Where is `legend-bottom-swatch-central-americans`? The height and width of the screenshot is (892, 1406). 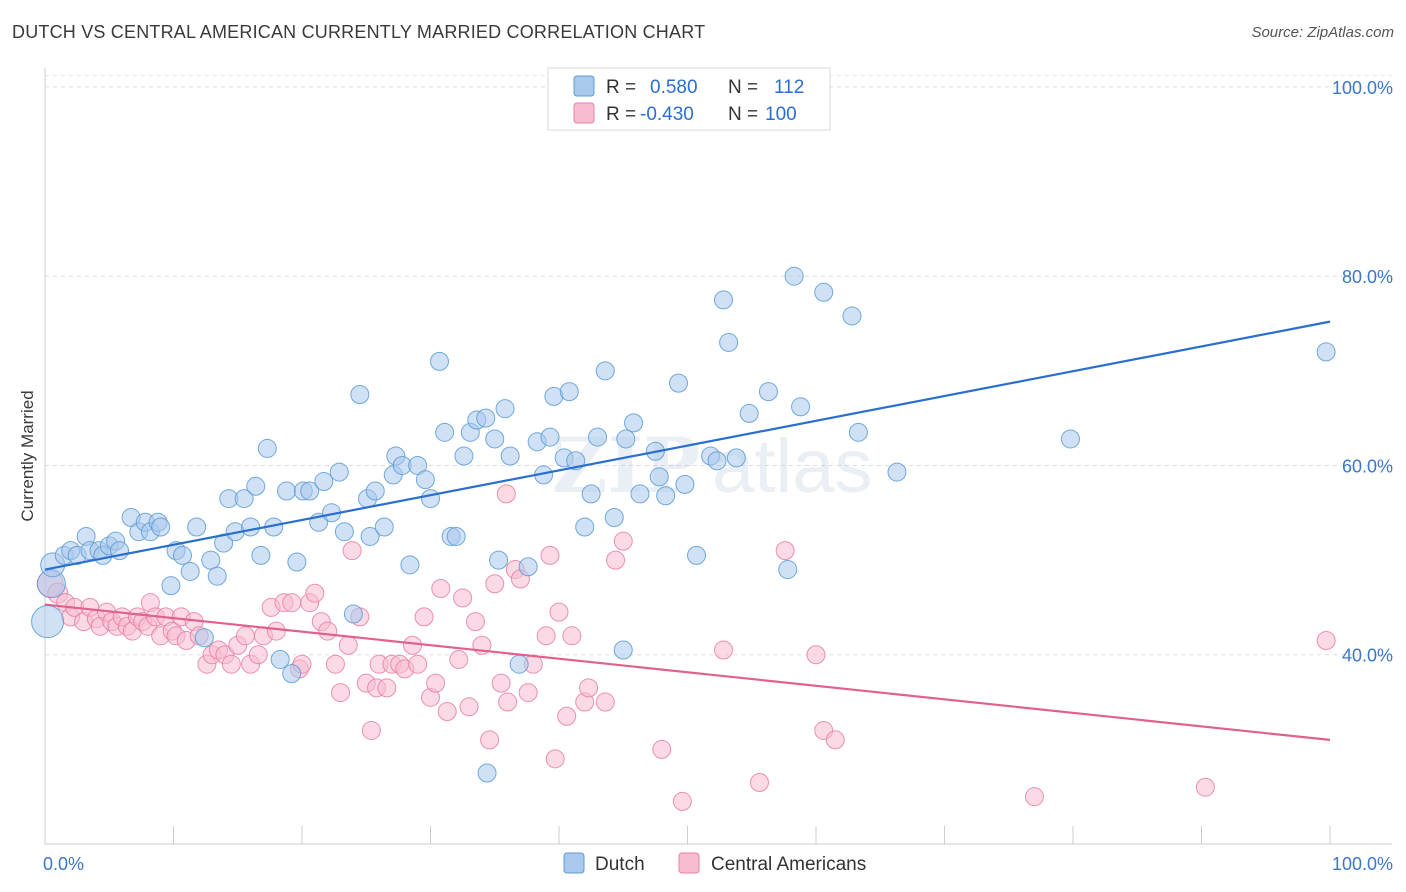
legend-bottom-swatch-central-americans is located at coordinates (689, 863).